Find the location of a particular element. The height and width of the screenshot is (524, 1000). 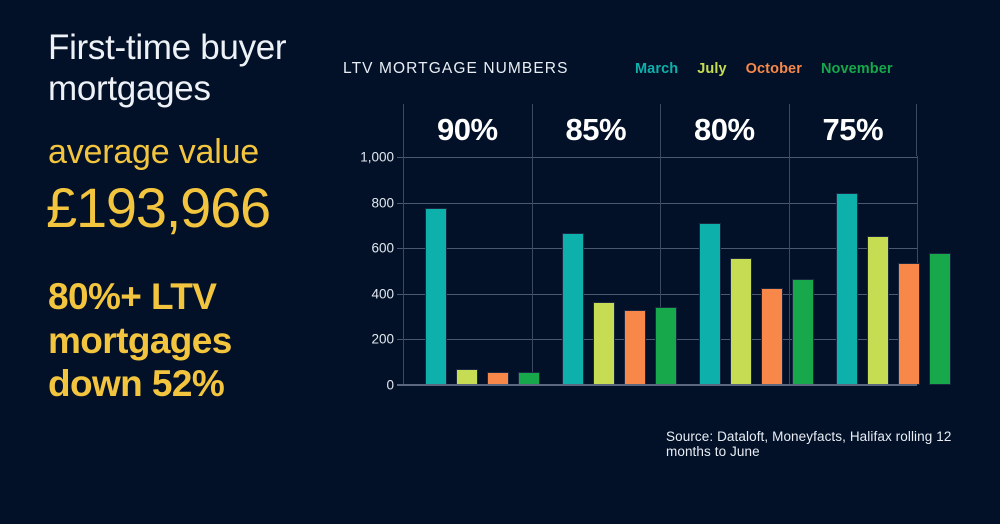

average-value-amount: £193,966 is located at coordinates (158, 207).